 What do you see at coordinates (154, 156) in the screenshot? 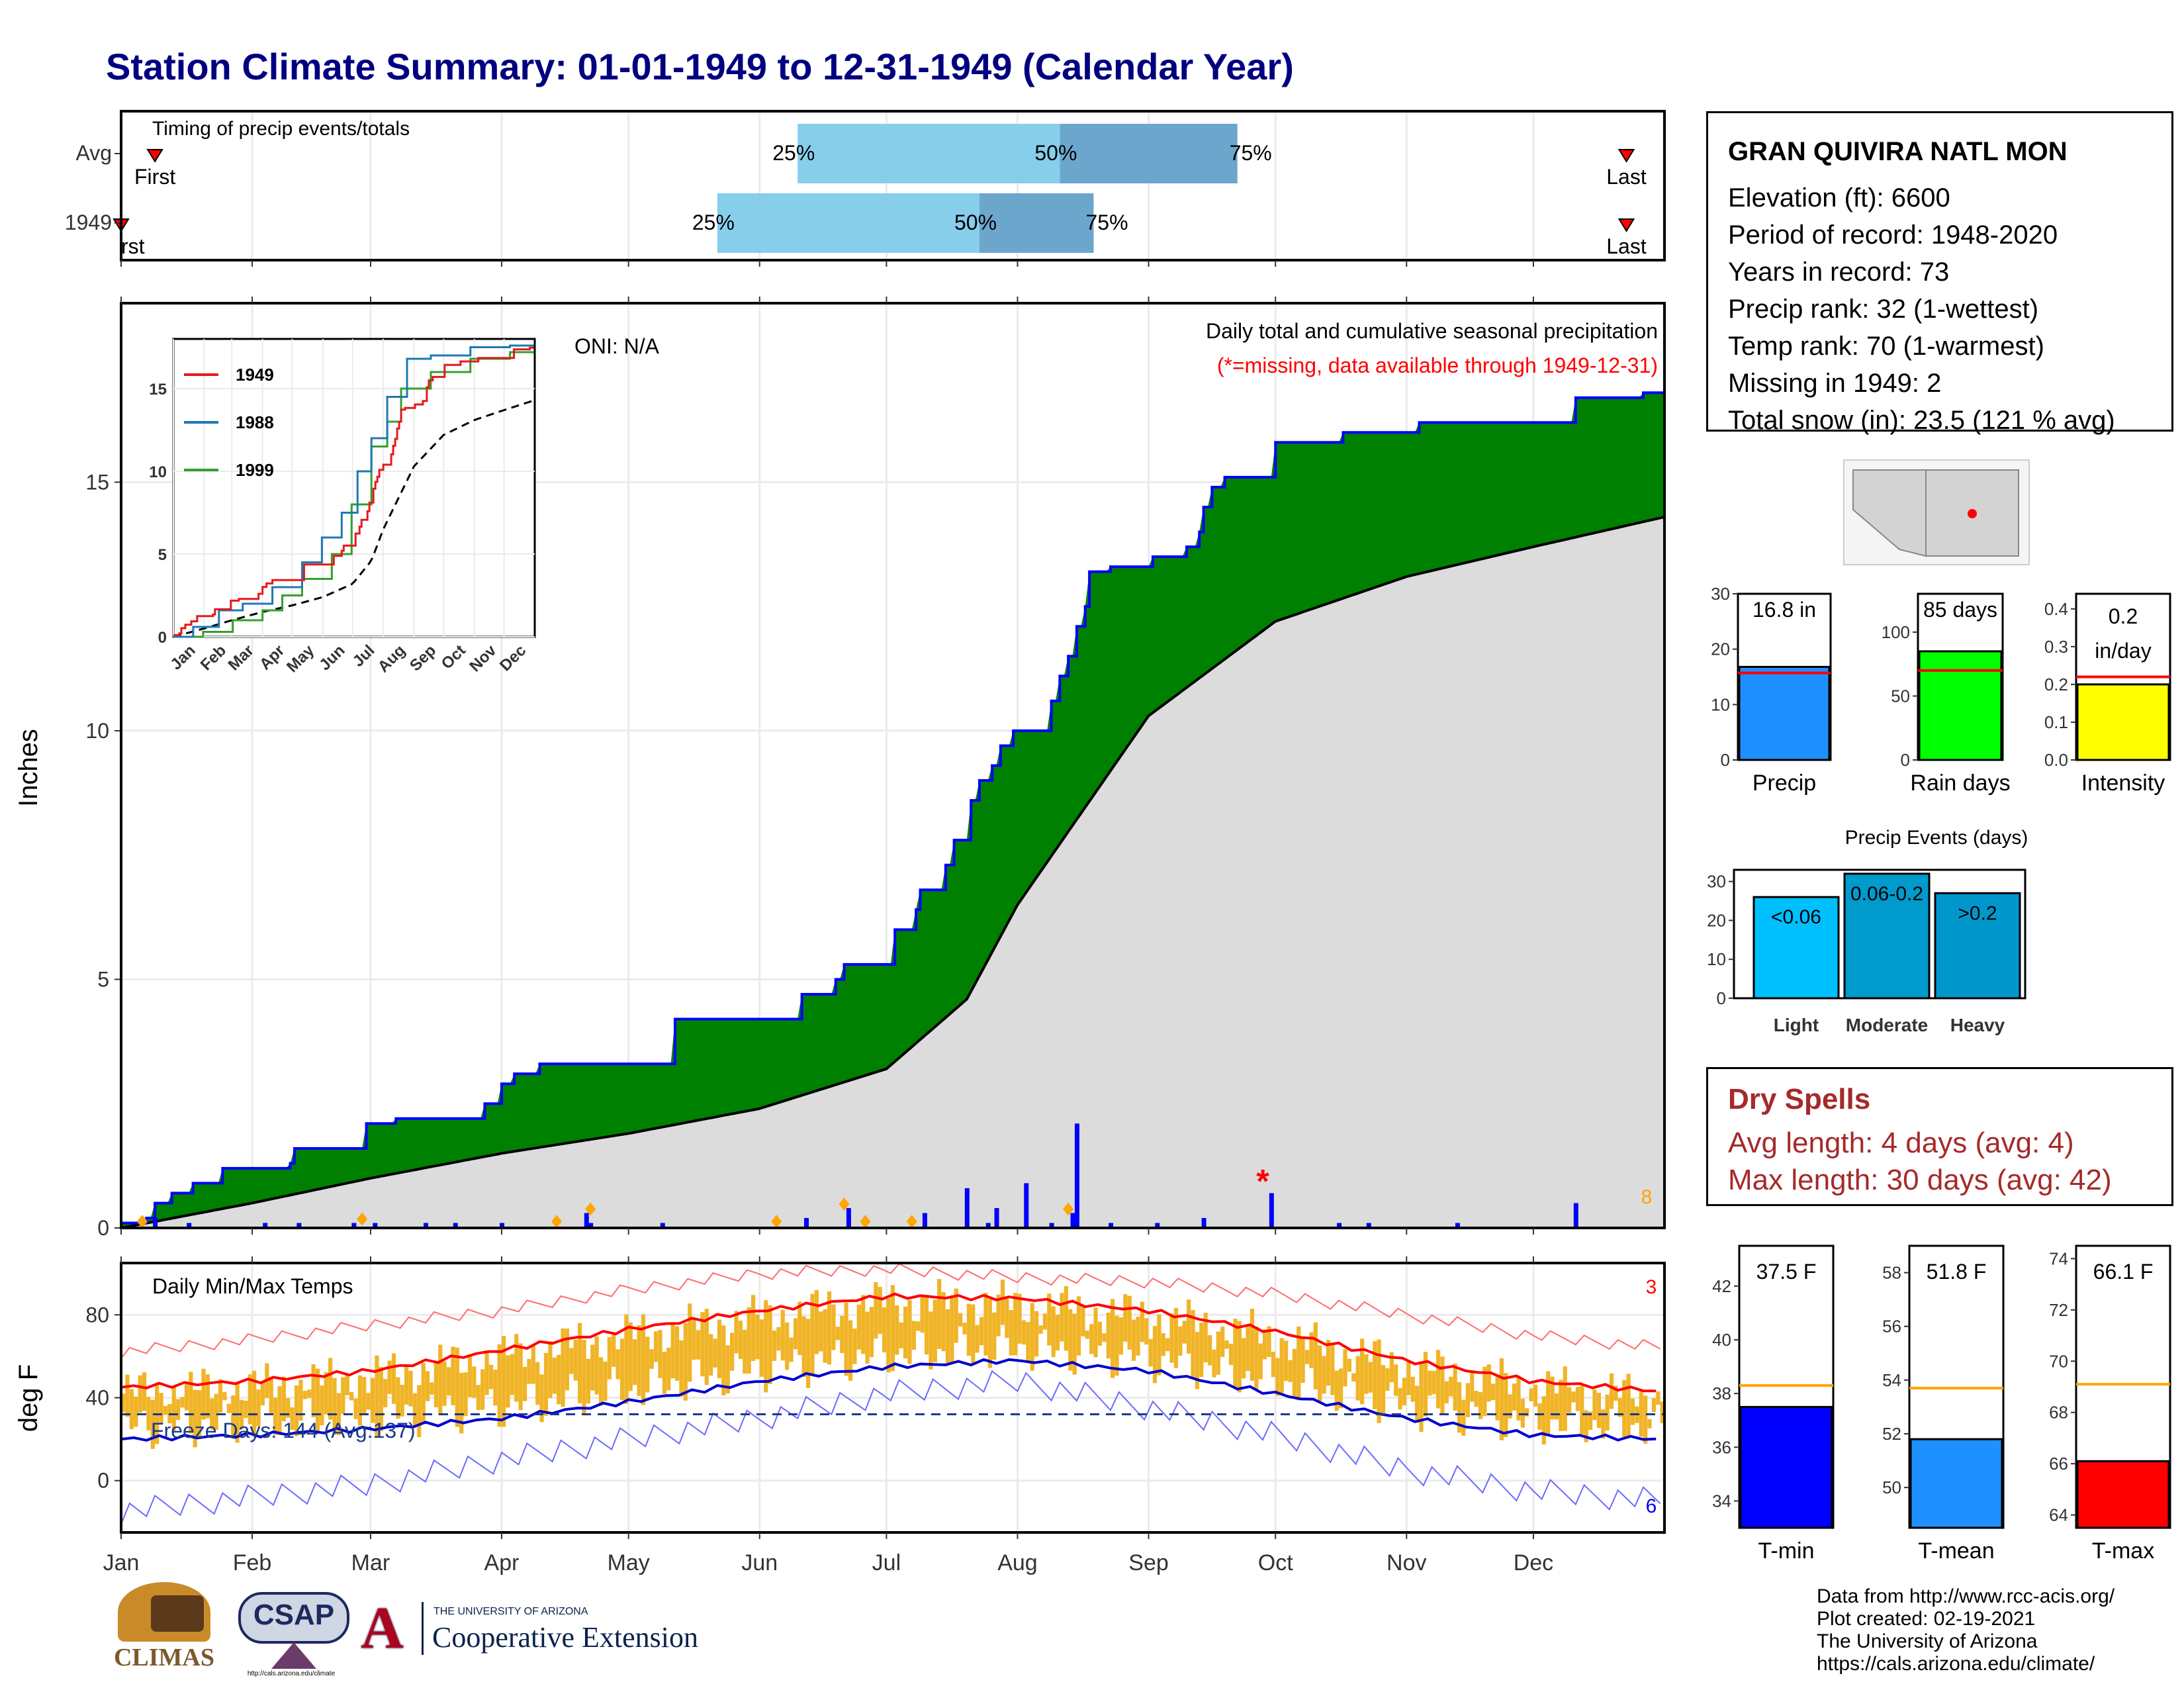
I see `first-event-marker` at bounding box center [154, 156].